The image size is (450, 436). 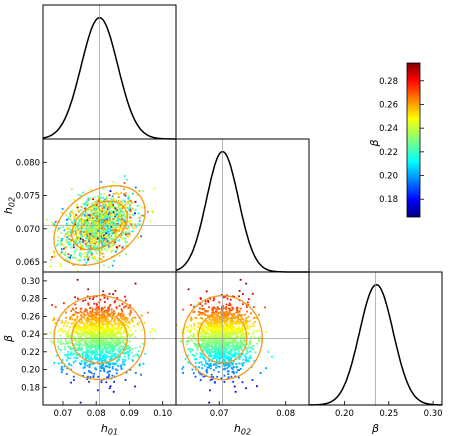 What do you see at coordinates (374, 143) in the screenshot?
I see `colorbar-label: β` at bounding box center [374, 143].